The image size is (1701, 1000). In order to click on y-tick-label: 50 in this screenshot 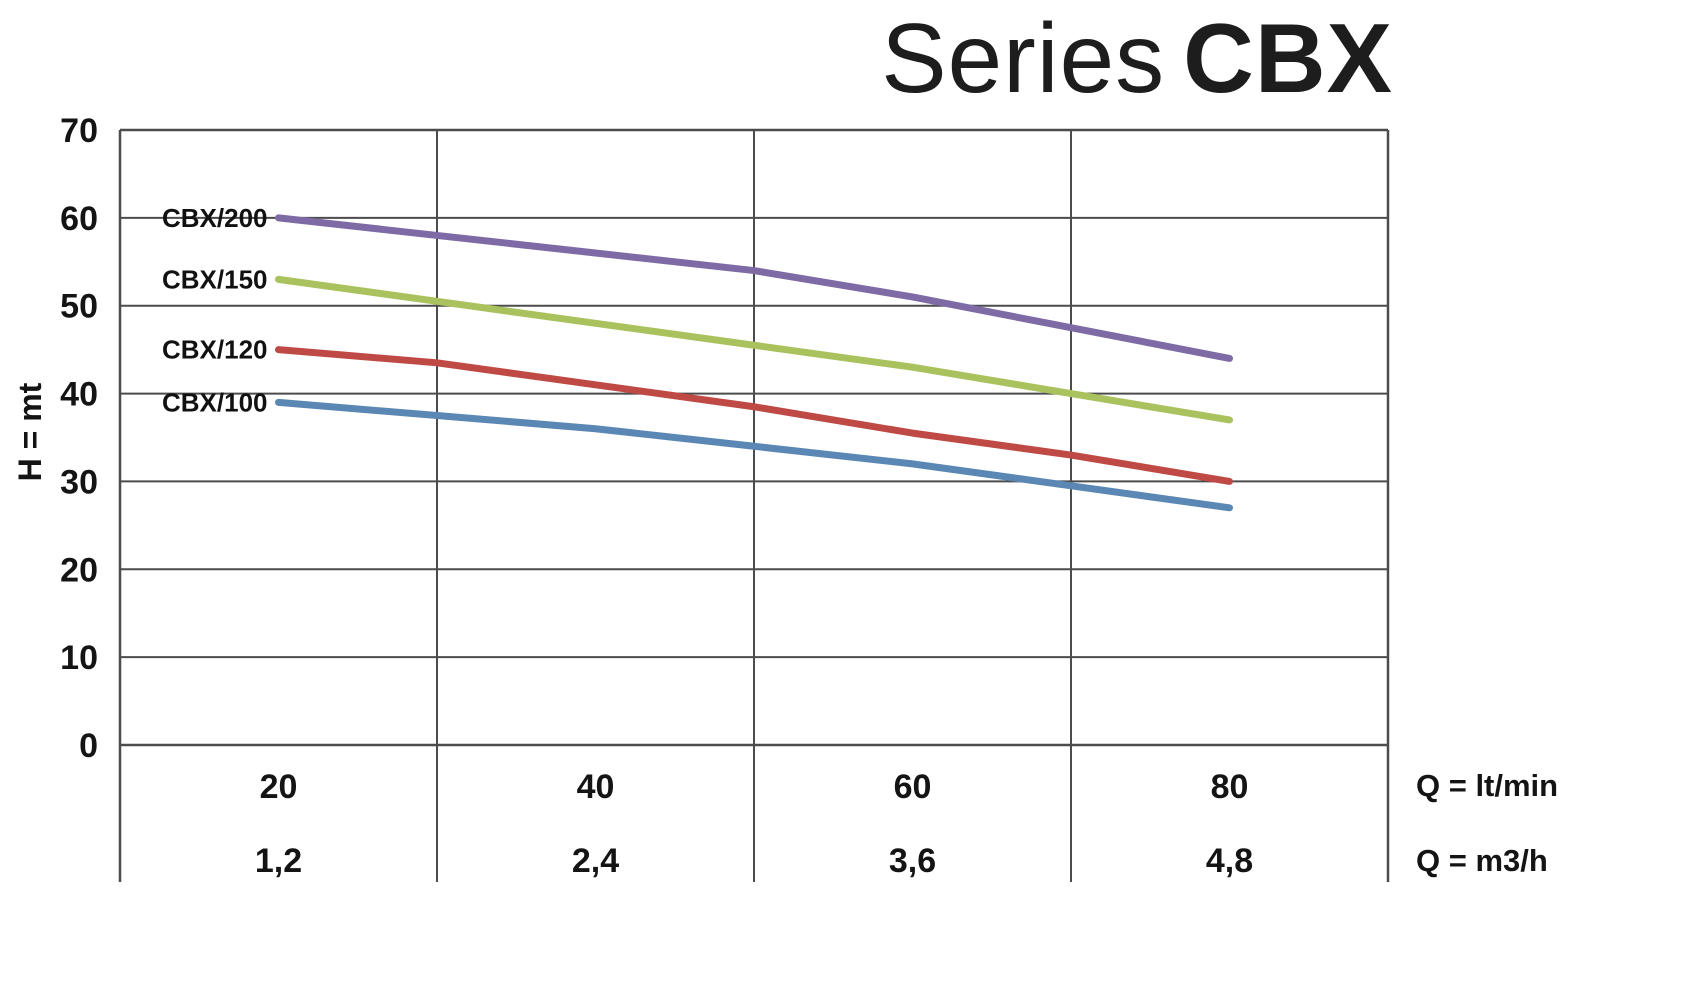, I will do `click(79, 307)`.